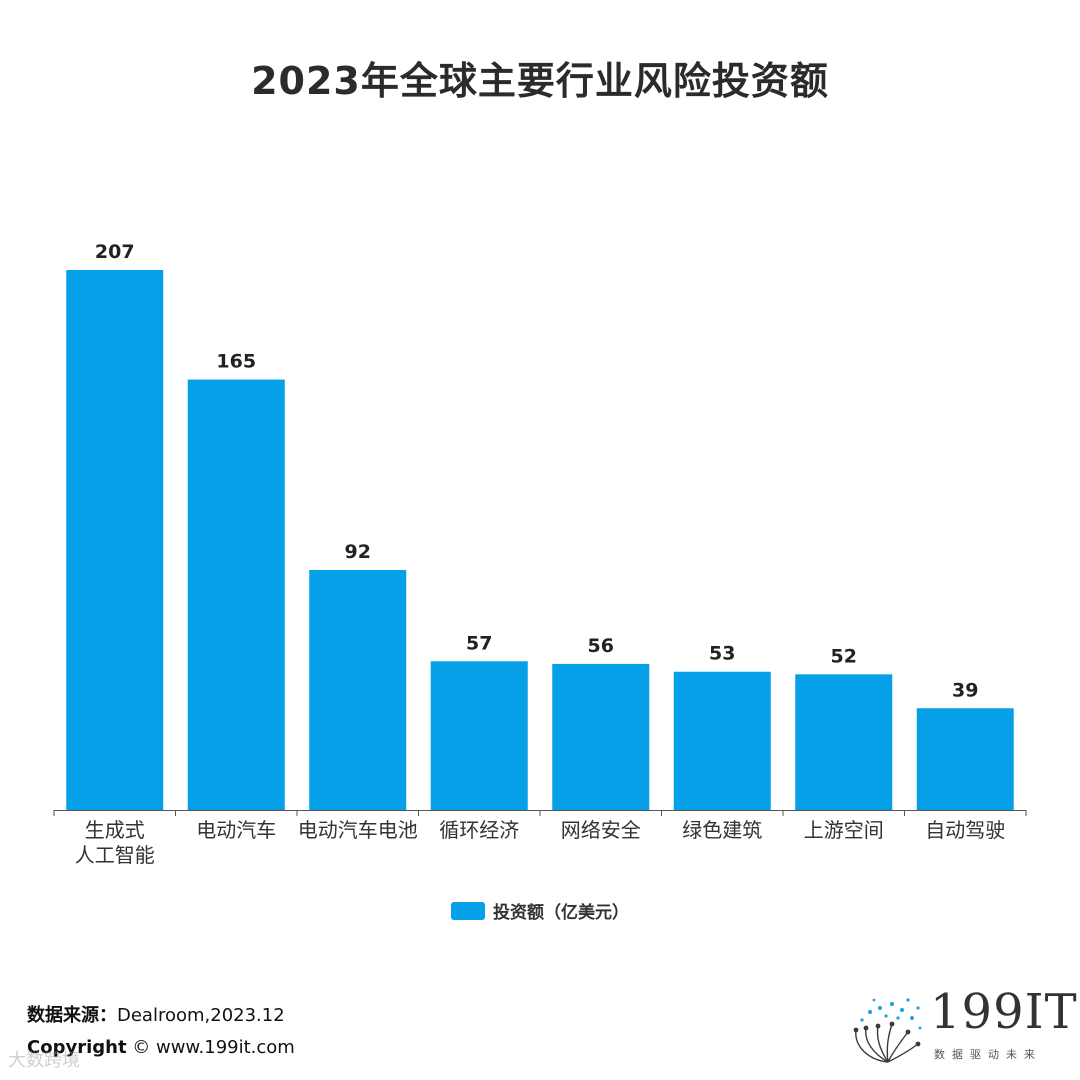 The height and width of the screenshot is (1080, 1080). Describe the element at coordinates (722, 830) in the screenshot. I see `x-tick-label: 绿色建筑` at that location.